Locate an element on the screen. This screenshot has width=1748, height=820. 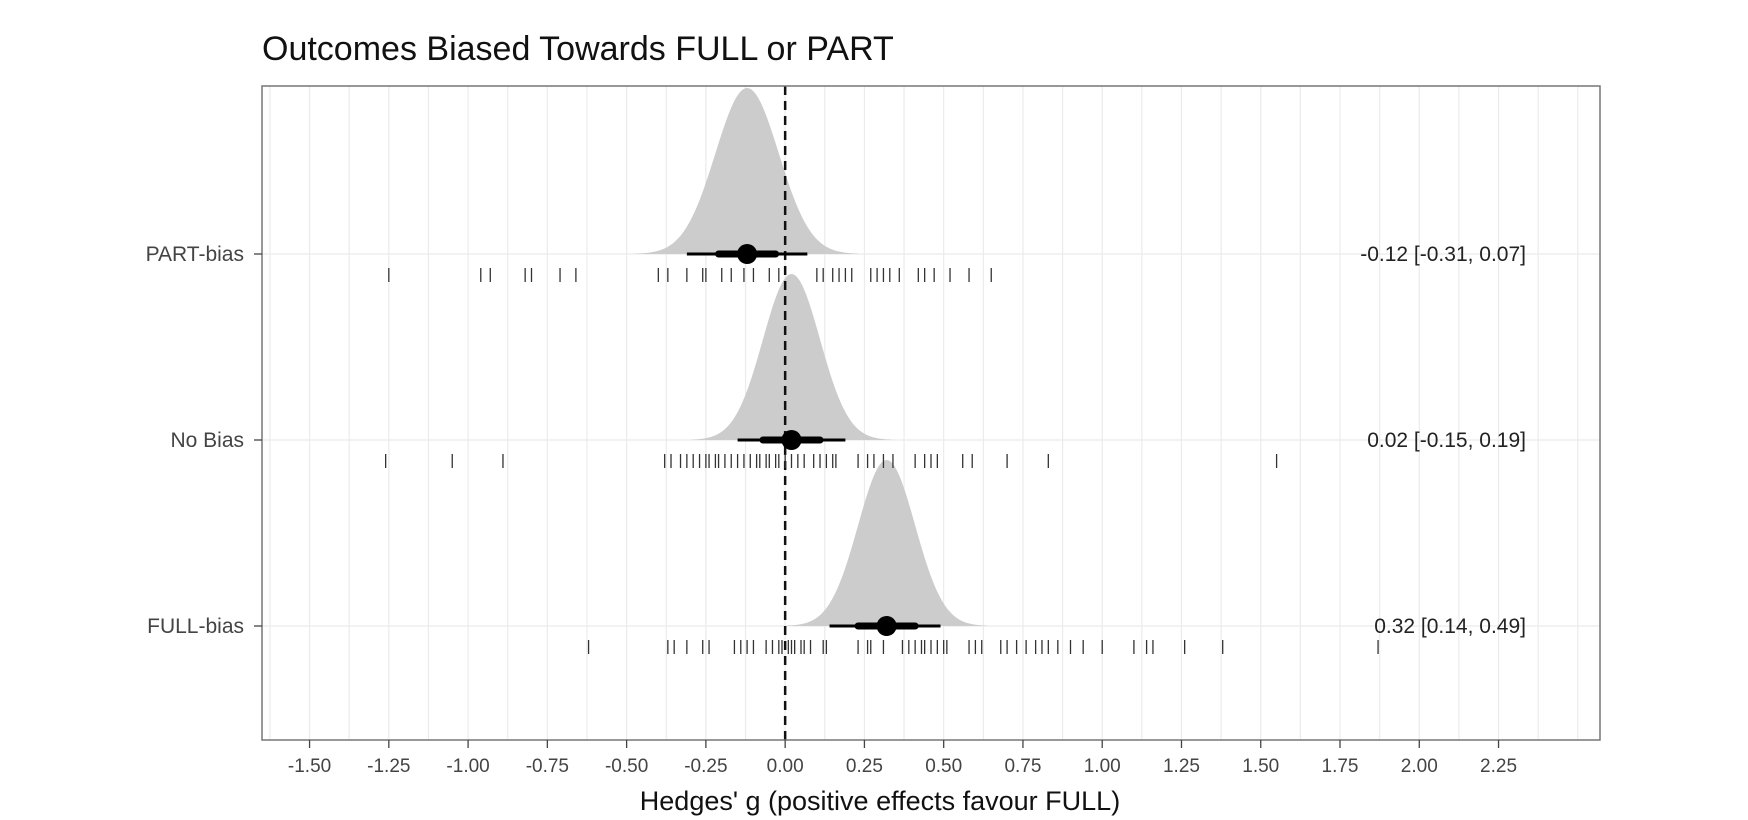
x-tick-label: 1.50 is located at coordinates (1260, 766).